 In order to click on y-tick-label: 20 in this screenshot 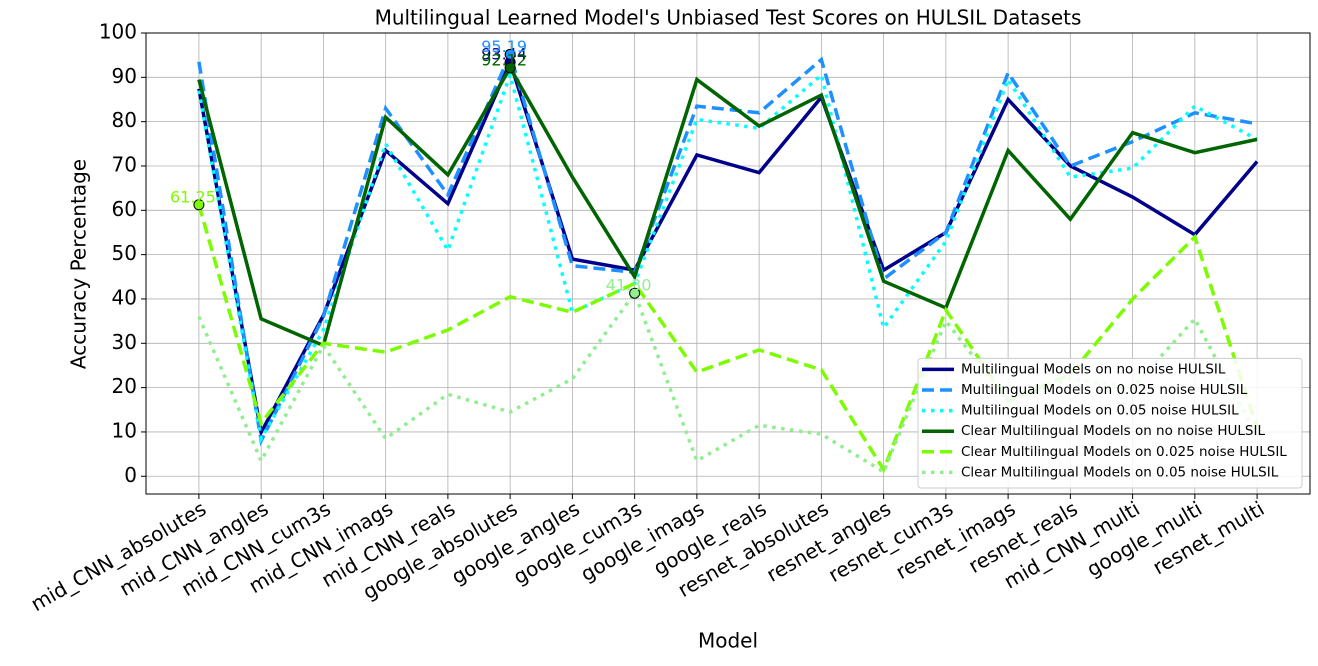, I will do `click(124, 386)`.